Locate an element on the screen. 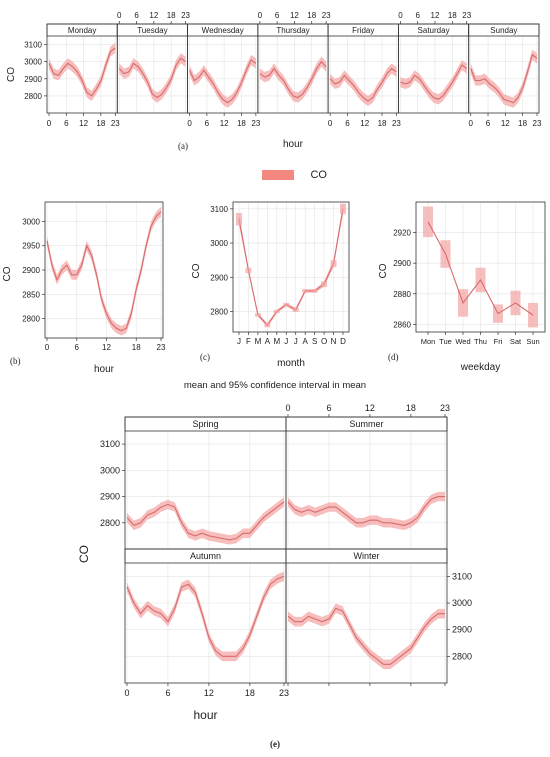 The image size is (550, 757). e-summer-line is located at coordinates (366, 511).